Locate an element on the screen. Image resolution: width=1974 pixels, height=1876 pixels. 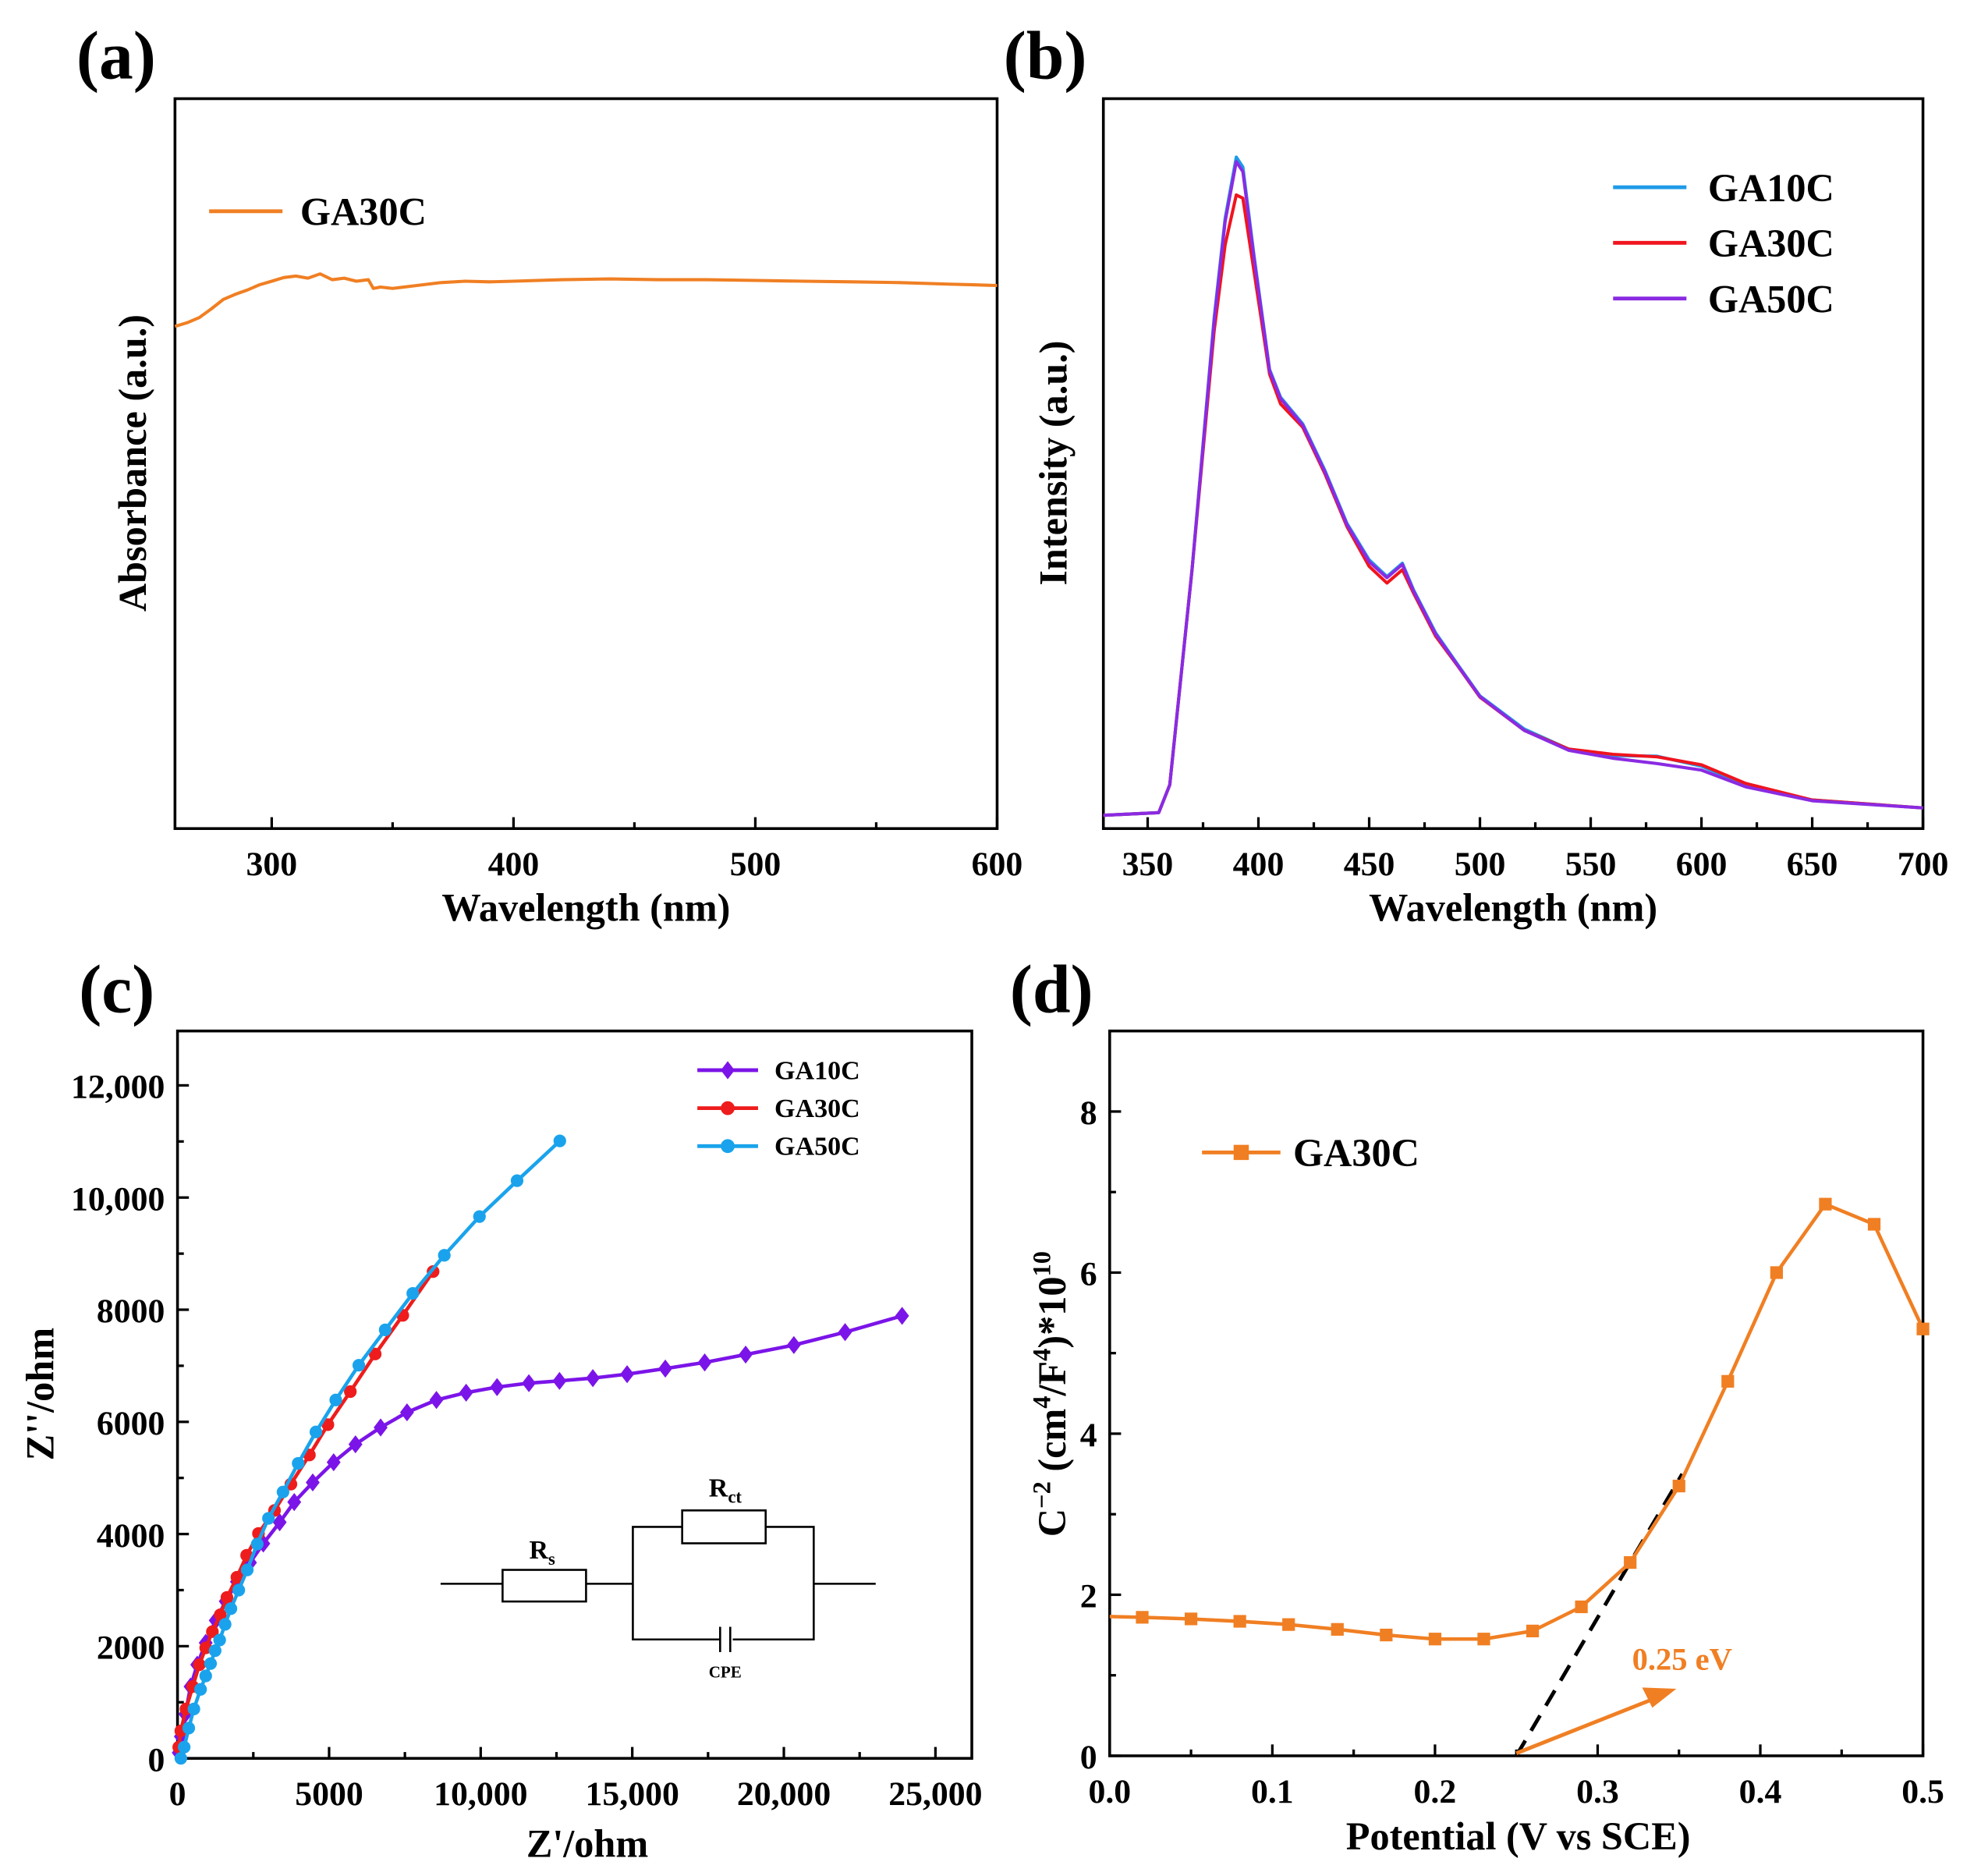
rs-label: Rs is located at coordinates (542, 1553).